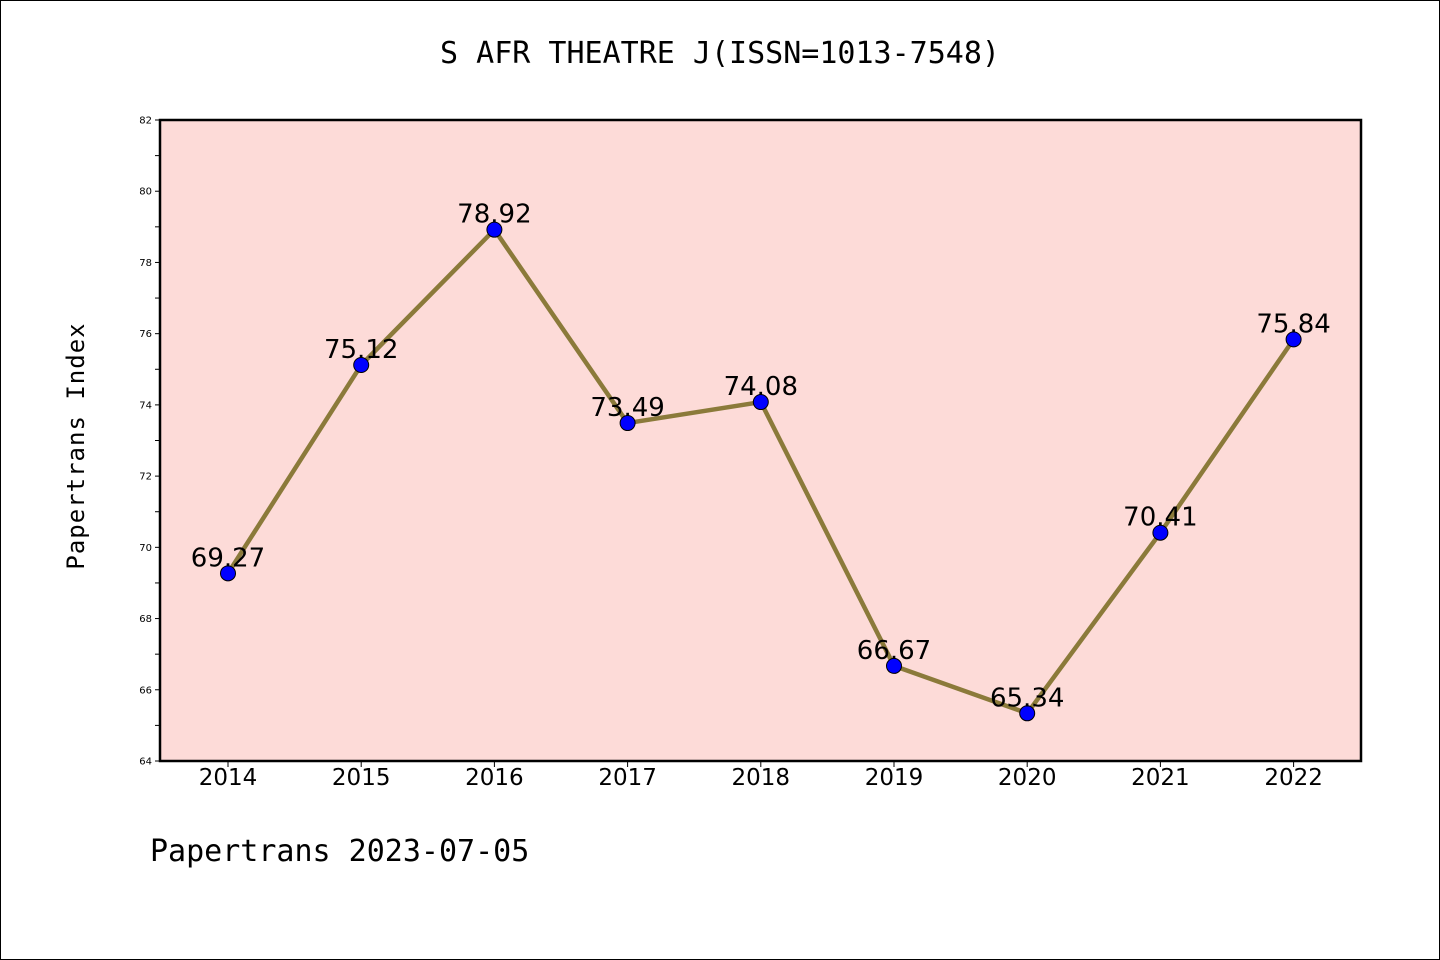 Image resolution: width=1440 pixels, height=960 pixels. Describe the element at coordinates (361, 350) in the screenshot. I see `data-label: 75.12` at that location.